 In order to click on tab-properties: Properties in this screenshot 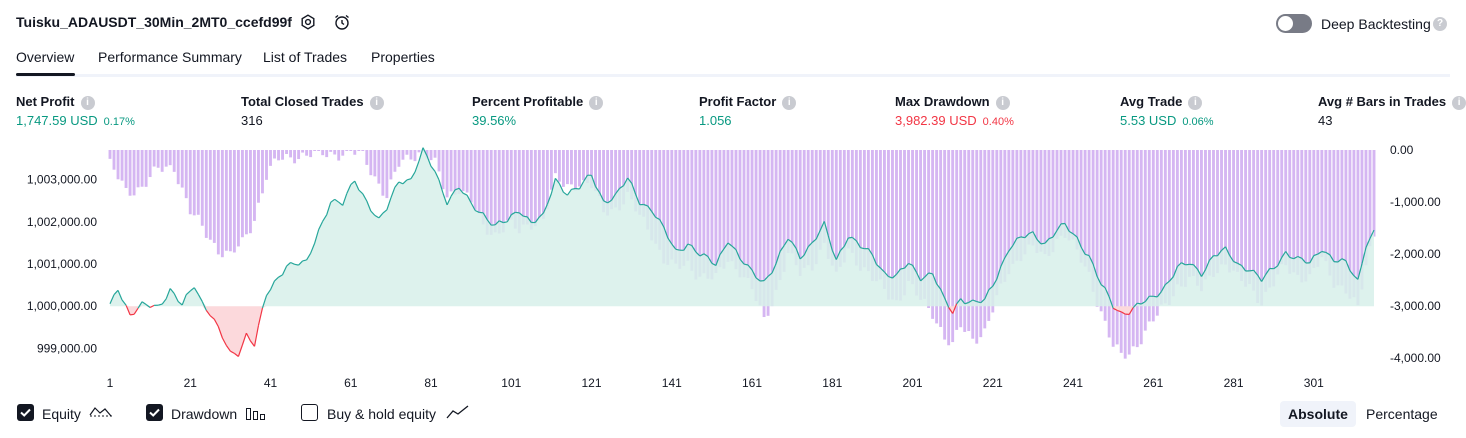, I will do `click(403, 57)`.